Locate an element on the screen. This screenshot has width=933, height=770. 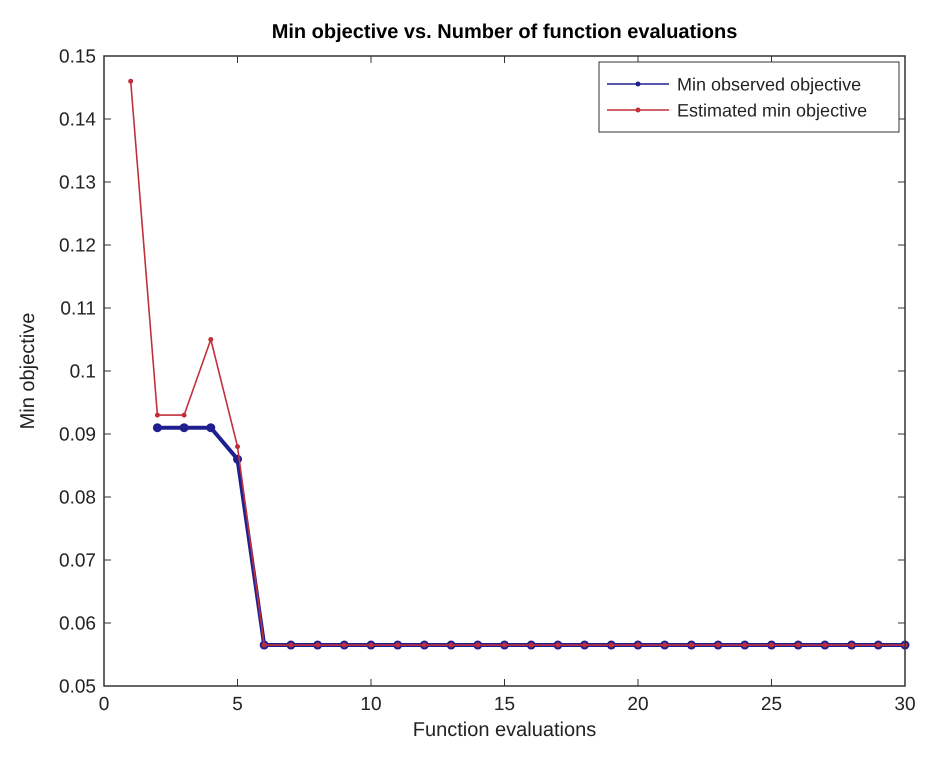
y-tick-label: 0.05 is located at coordinates (77, 687).